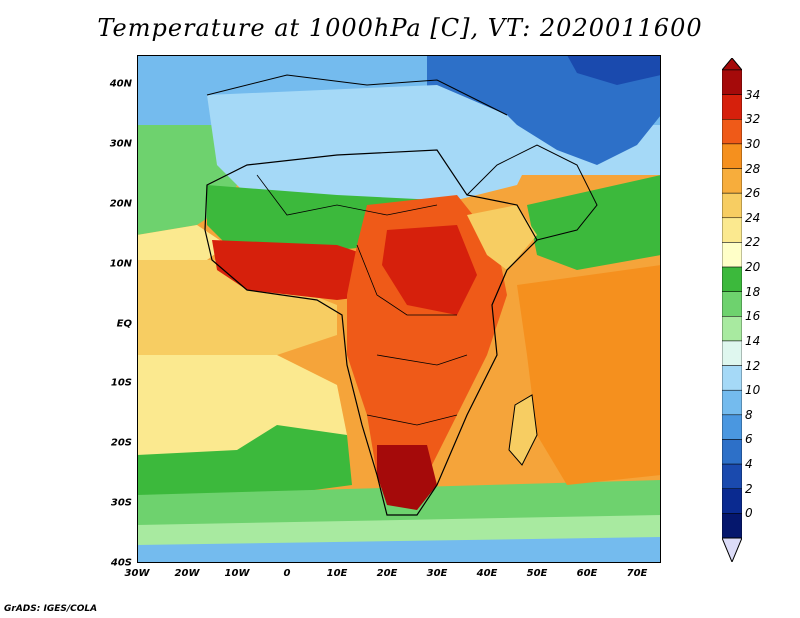 The width and height of the screenshot is (800, 618). What do you see at coordinates (437, 573) in the screenshot?
I see `lon-tick-label: 30E` at bounding box center [437, 573].